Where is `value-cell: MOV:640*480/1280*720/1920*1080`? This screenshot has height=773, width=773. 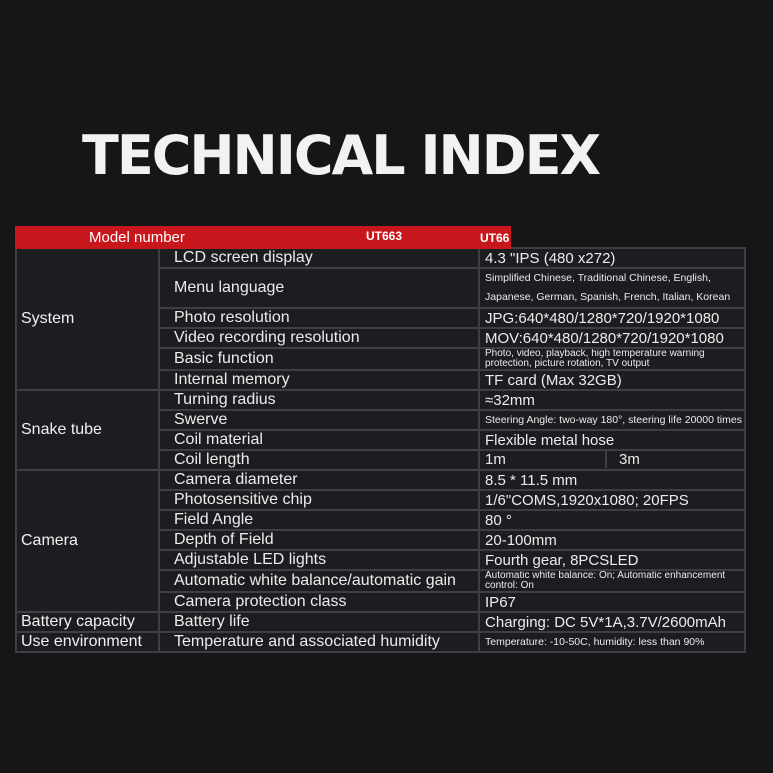 value-cell: MOV:640*480/1280*720/1920*1080 is located at coordinates (612, 338).